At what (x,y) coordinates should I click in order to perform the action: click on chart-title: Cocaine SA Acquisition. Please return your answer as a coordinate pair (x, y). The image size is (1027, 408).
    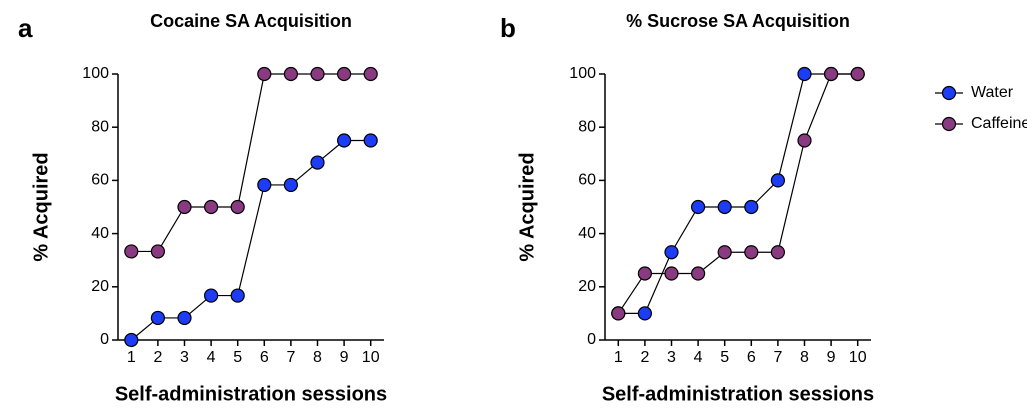
    Looking at the image, I should click on (251, 21).